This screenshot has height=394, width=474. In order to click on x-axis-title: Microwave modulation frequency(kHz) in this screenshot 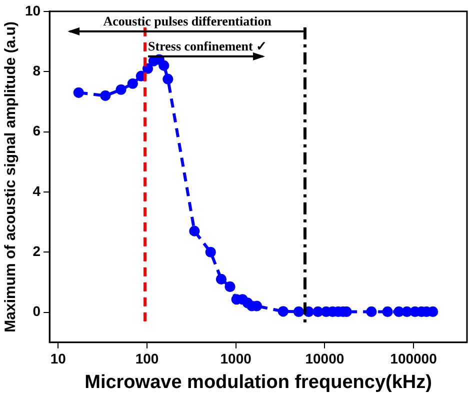, I will do `click(258, 382)`.